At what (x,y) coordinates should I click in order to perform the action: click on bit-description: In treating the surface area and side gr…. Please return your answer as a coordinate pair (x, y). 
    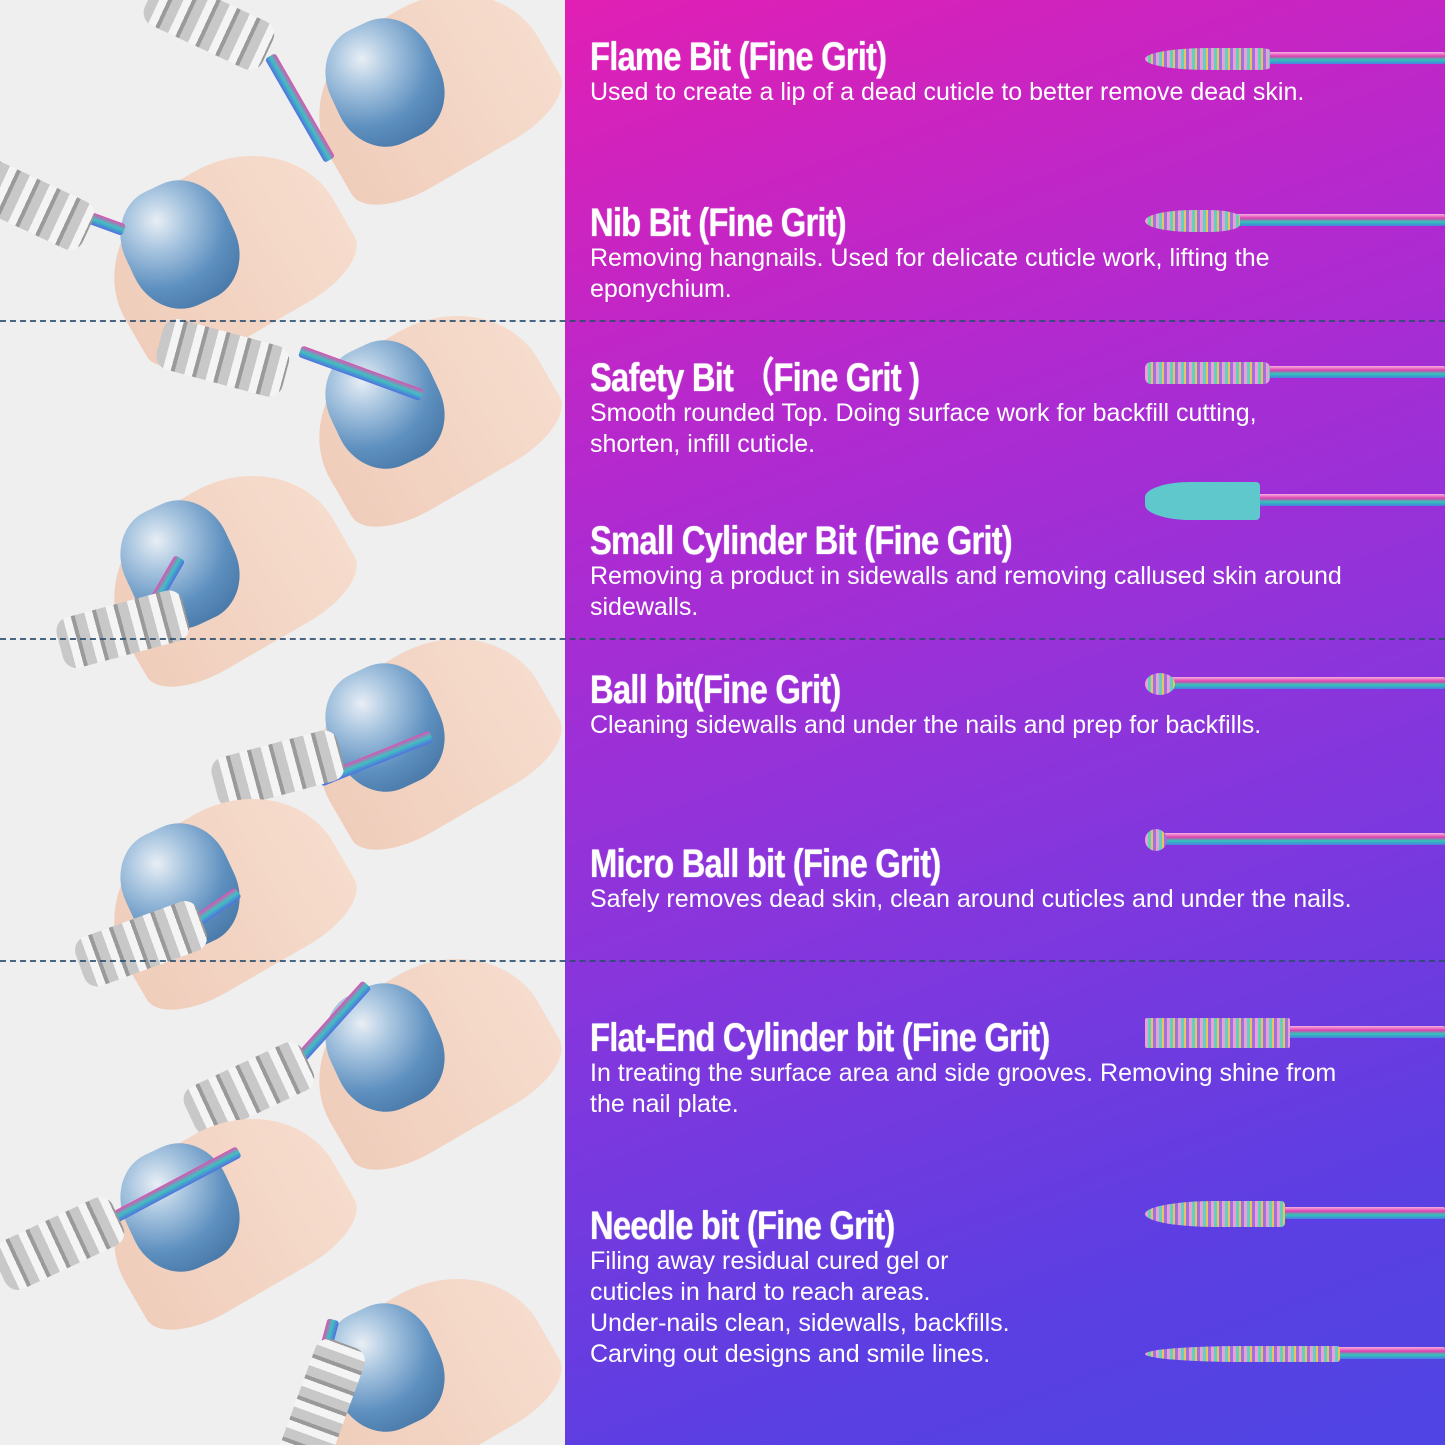
    Looking at the image, I should click on (963, 1088).